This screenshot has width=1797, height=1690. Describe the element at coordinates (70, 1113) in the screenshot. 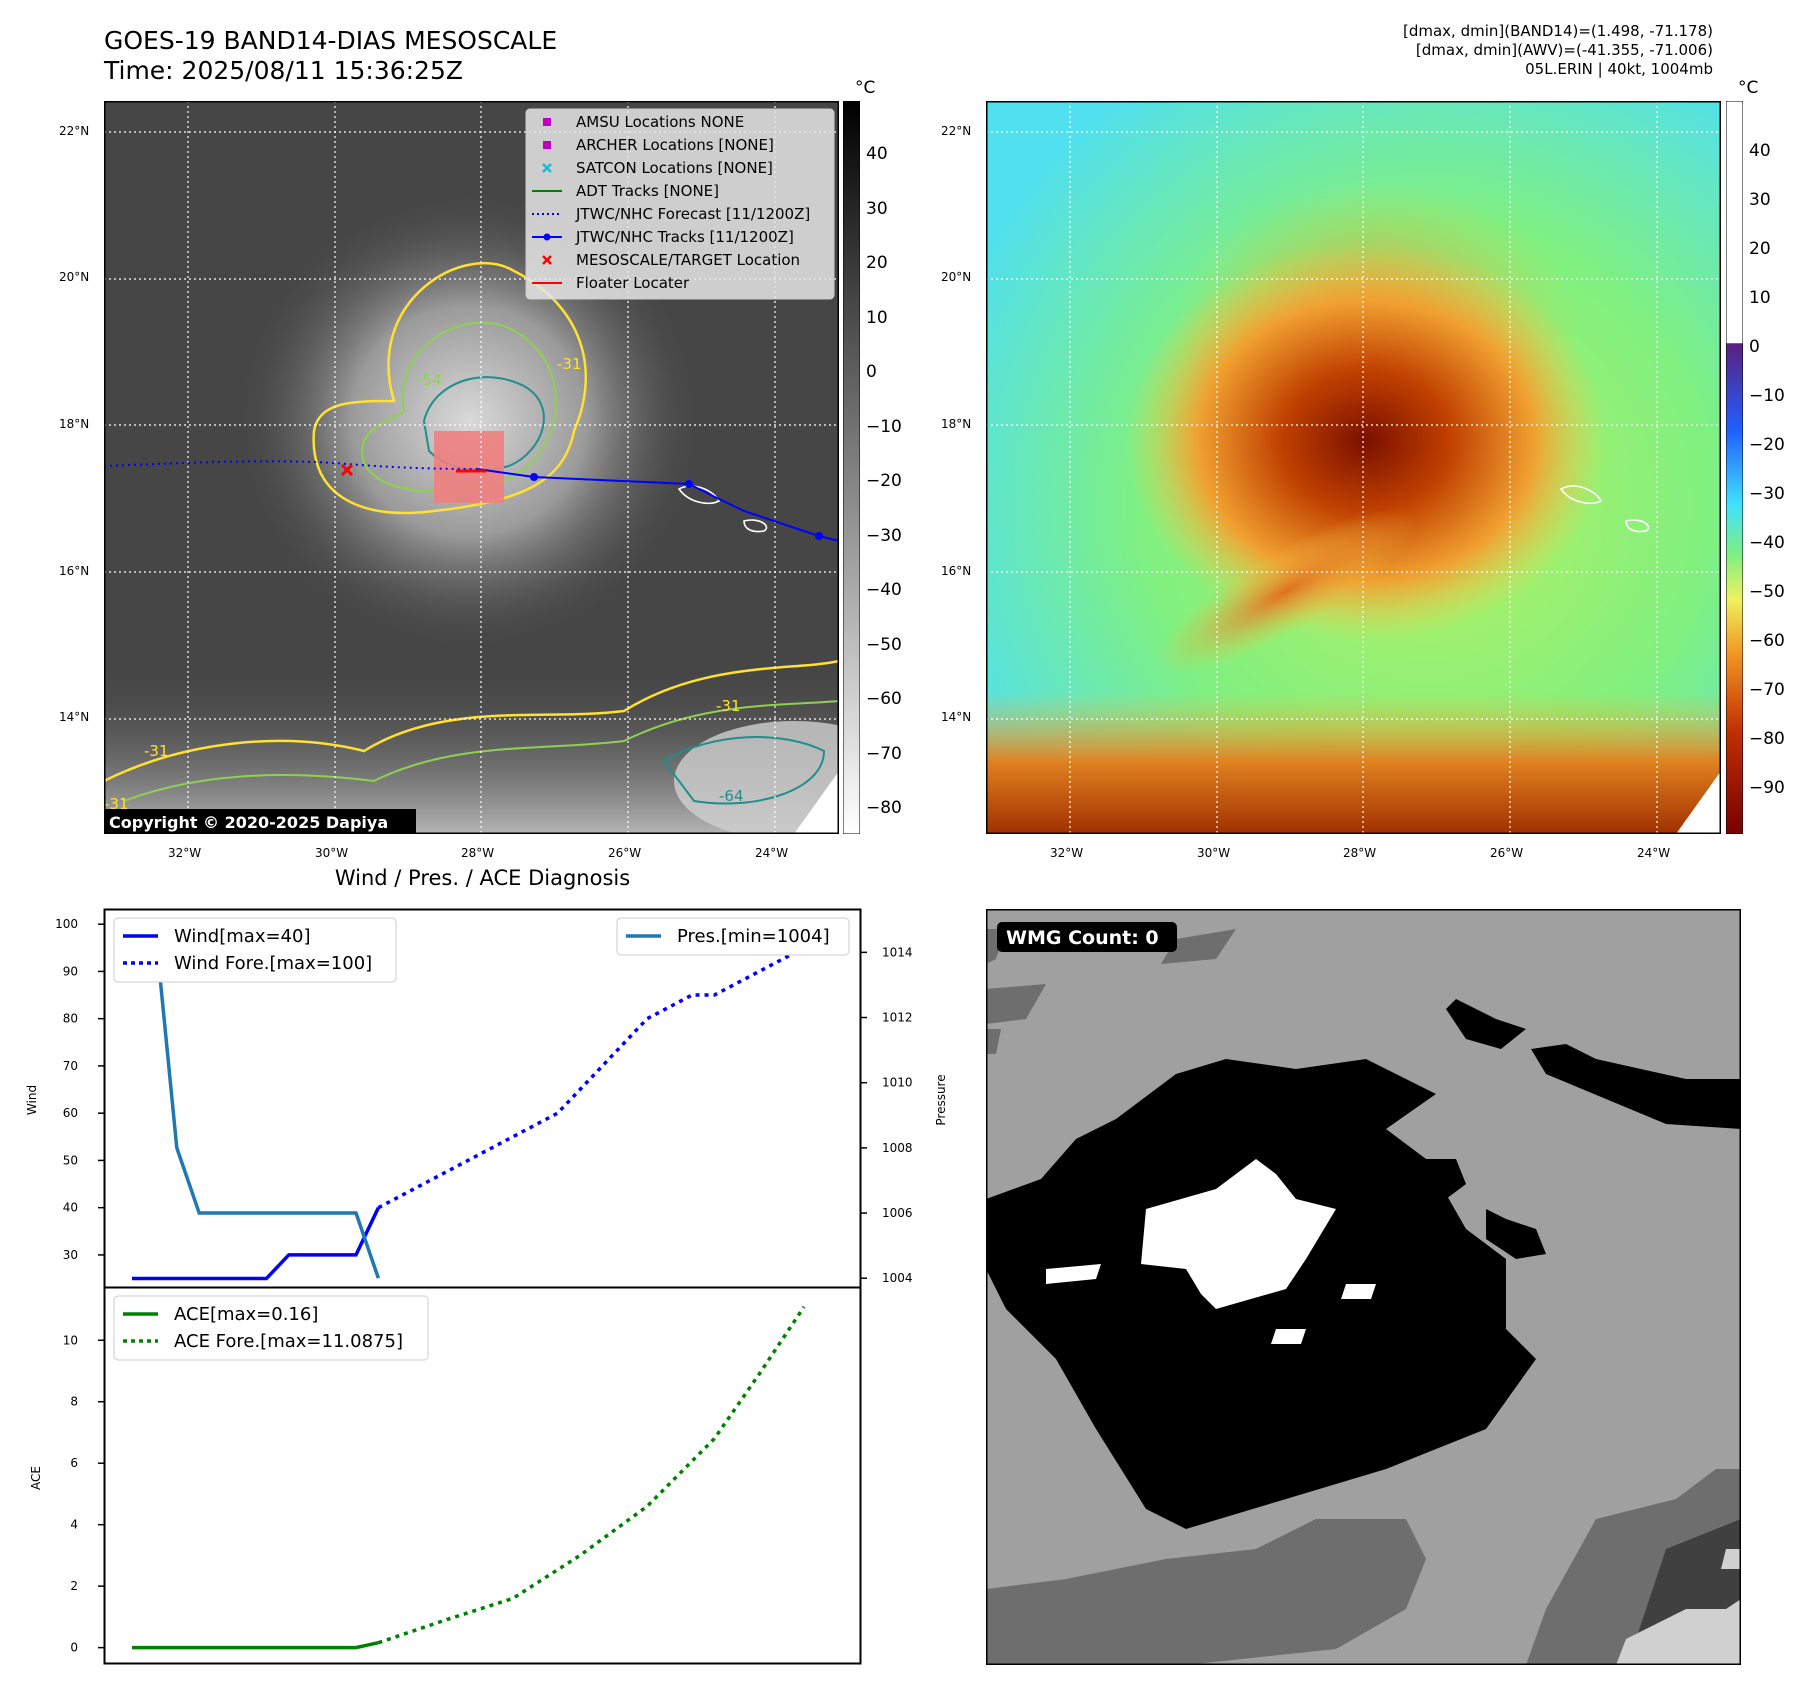

I see `y-tick-label: 60` at that location.